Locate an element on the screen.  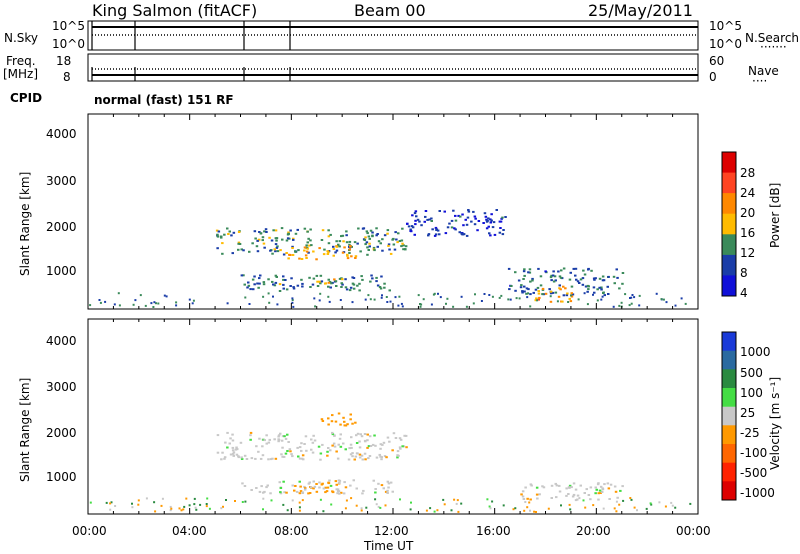
cpid-mode: normal (fast) 151 RF is located at coordinates (164, 100).